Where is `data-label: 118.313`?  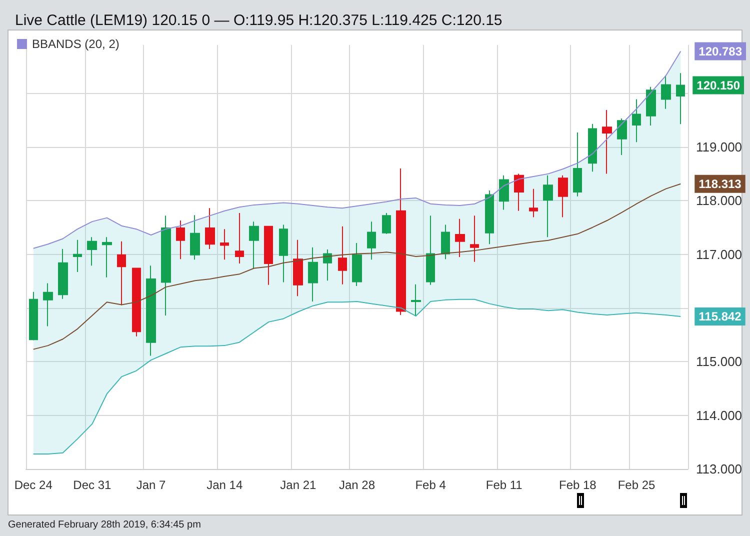 data-label: 118.313 is located at coordinates (720, 183).